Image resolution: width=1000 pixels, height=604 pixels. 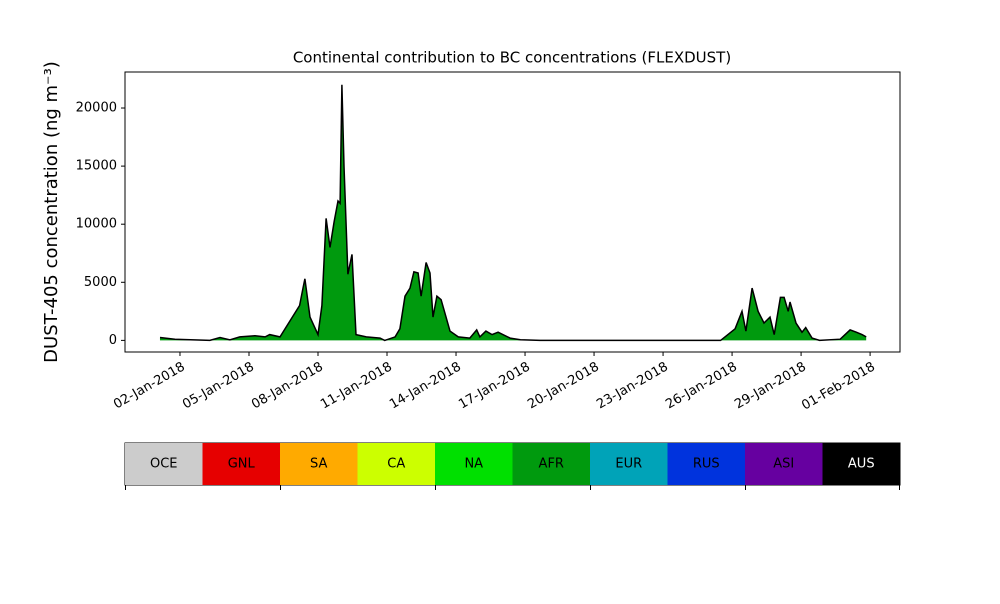 What do you see at coordinates (512, 487) in the screenshot?
I see `colorbar-ticks` at bounding box center [512, 487].